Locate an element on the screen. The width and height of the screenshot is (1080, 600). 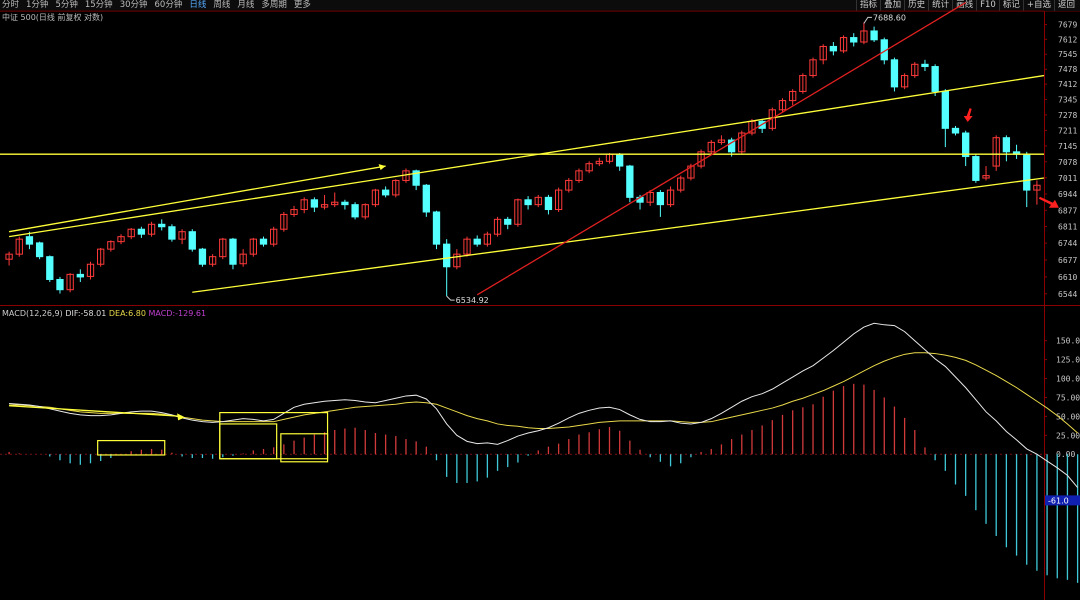
dea-line is located at coordinates (543, 393).